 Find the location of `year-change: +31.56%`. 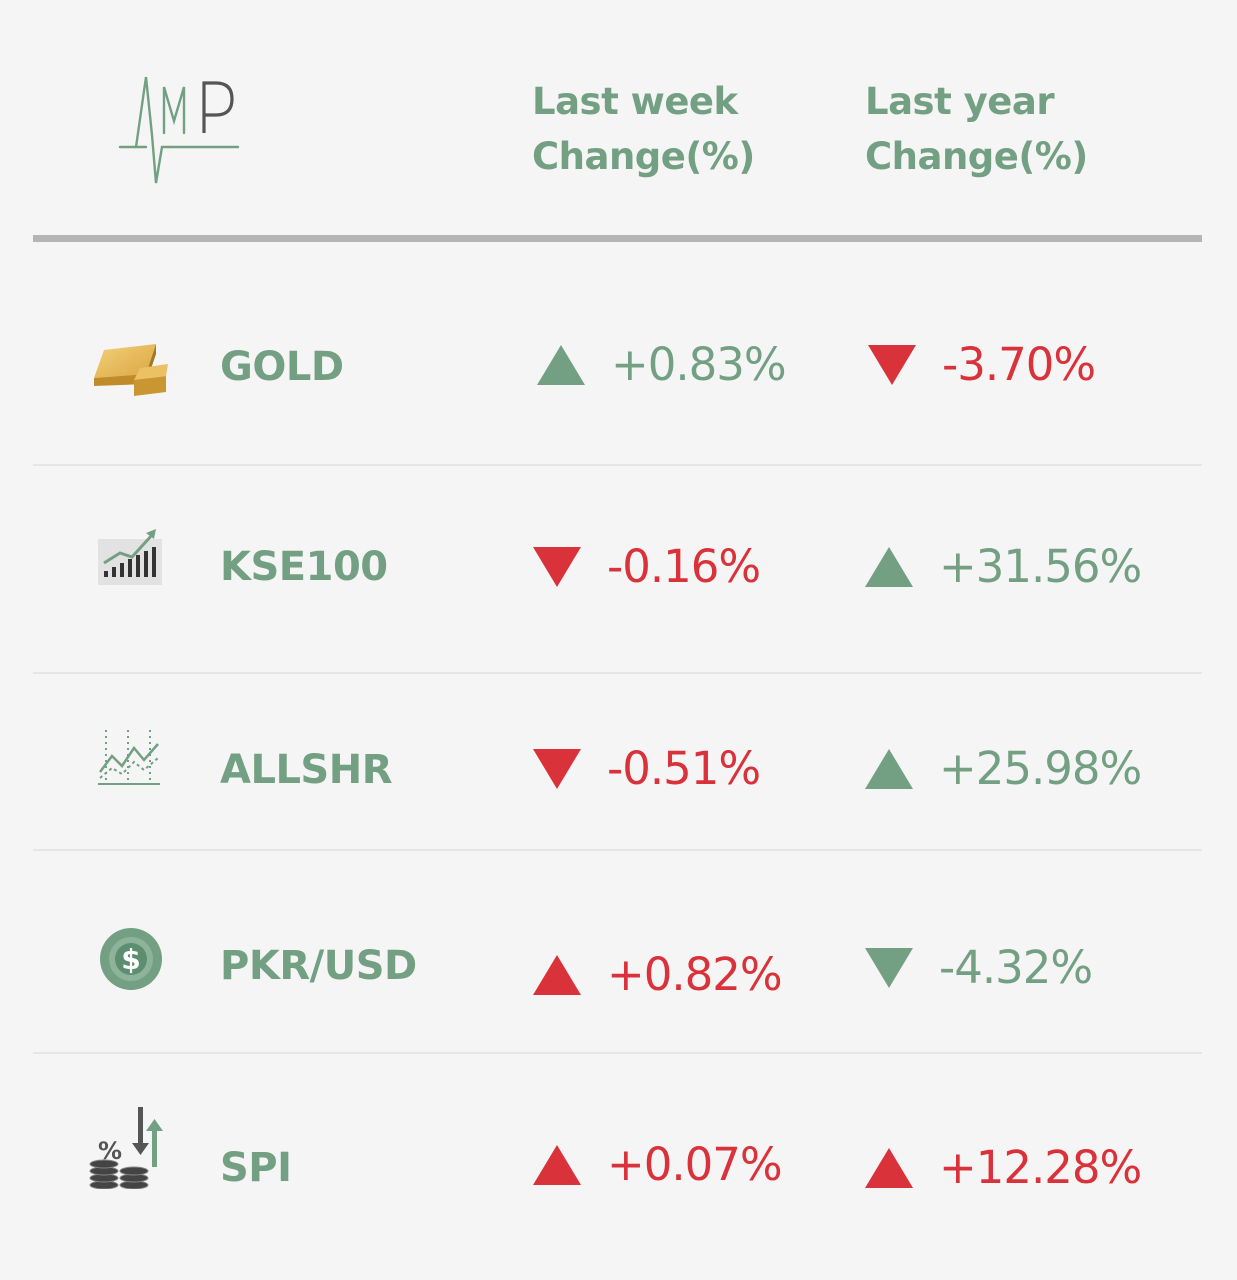

year-change: +31.56% is located at coordinates (1003, 566).